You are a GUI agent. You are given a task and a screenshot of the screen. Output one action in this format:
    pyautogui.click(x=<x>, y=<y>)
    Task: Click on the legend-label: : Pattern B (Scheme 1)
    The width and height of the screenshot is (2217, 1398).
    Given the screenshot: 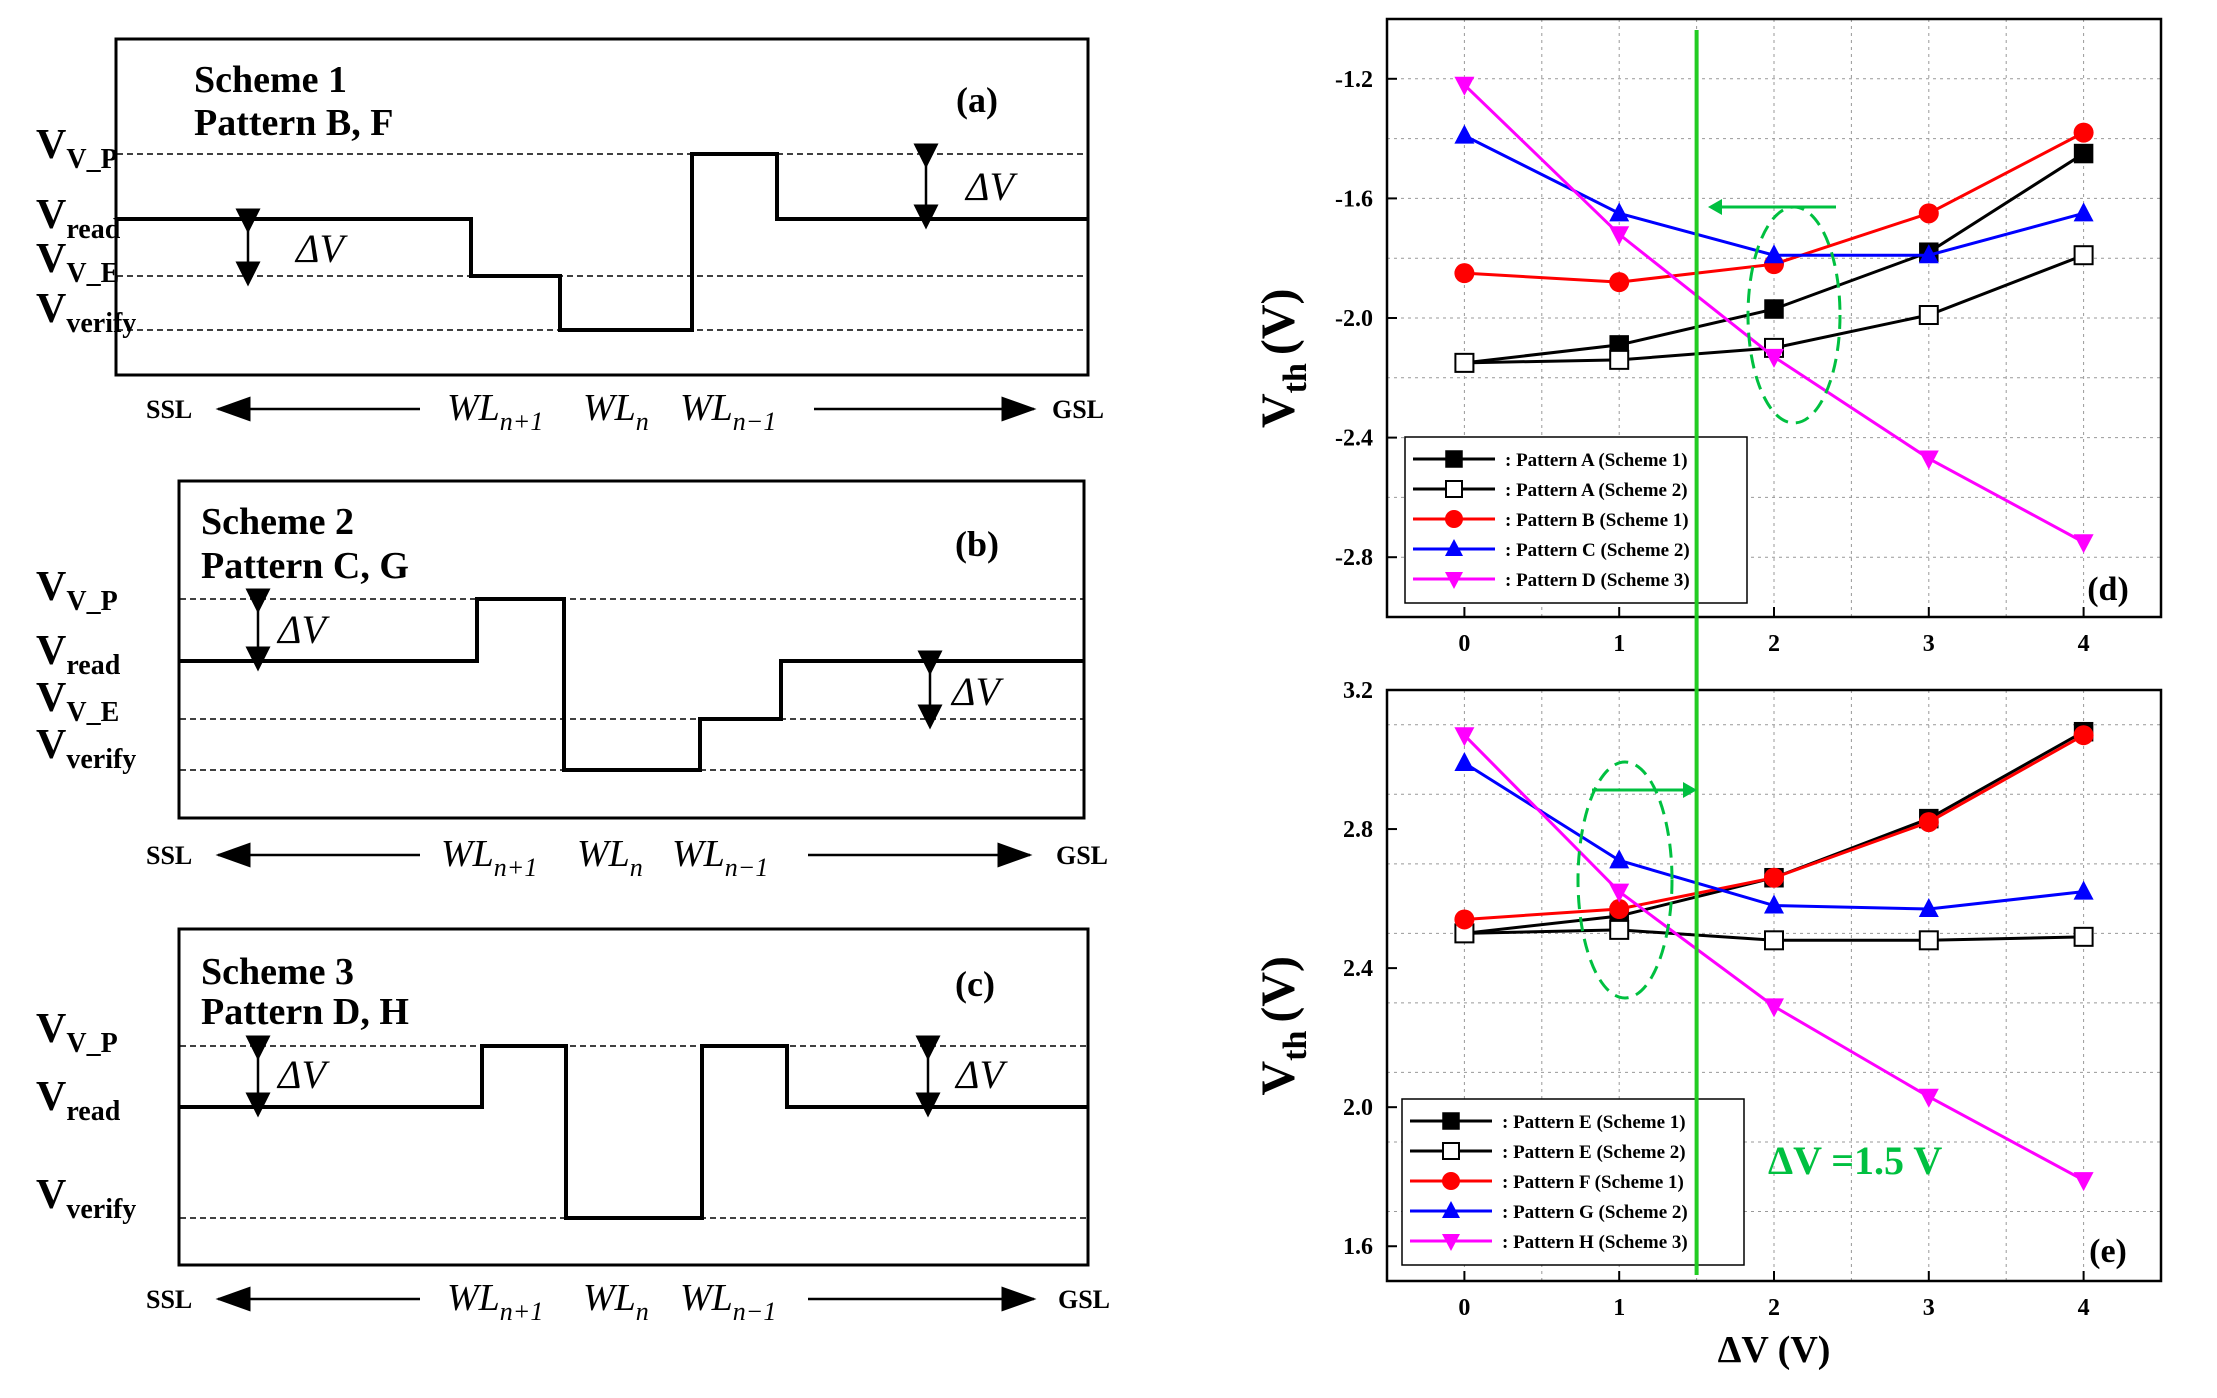 What is the action you would take?
    pyautogui.click(x=1597, y=520)
    